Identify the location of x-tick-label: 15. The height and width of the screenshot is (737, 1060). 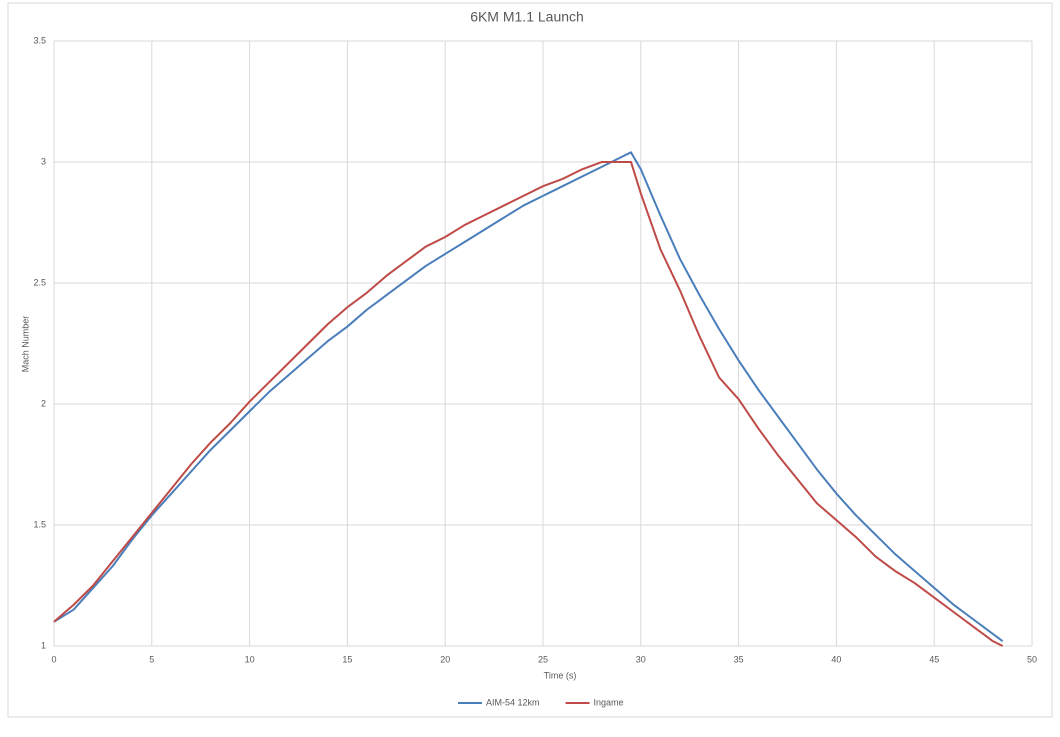
(347, 659).